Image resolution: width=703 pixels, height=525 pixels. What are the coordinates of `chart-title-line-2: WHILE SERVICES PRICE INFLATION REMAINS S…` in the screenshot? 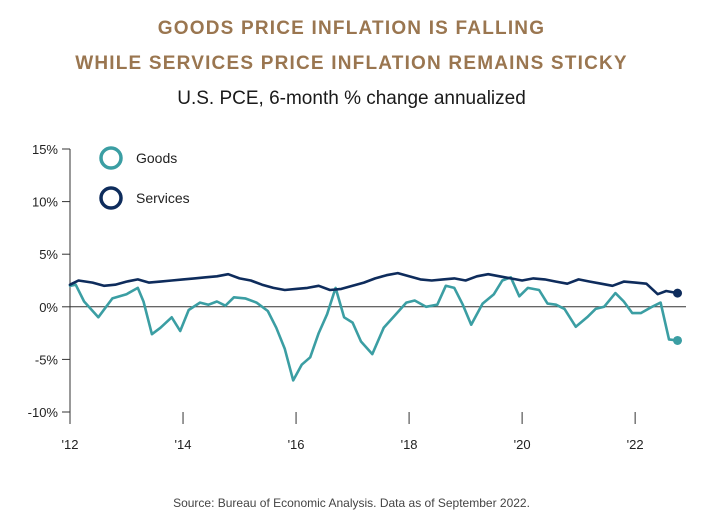 It's located at (351, 63).